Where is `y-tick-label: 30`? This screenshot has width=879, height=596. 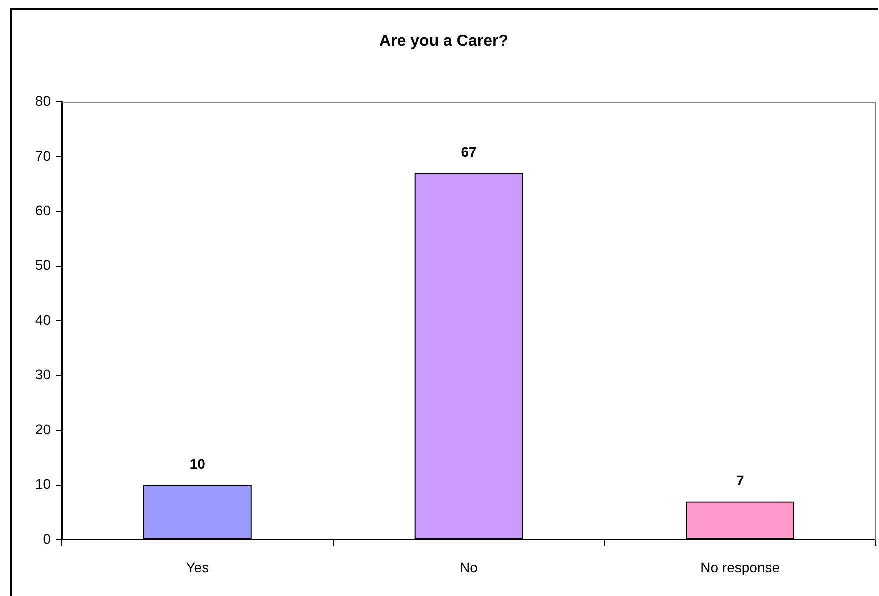
y-tick-label: 30 is located at coordinates (43, 374).